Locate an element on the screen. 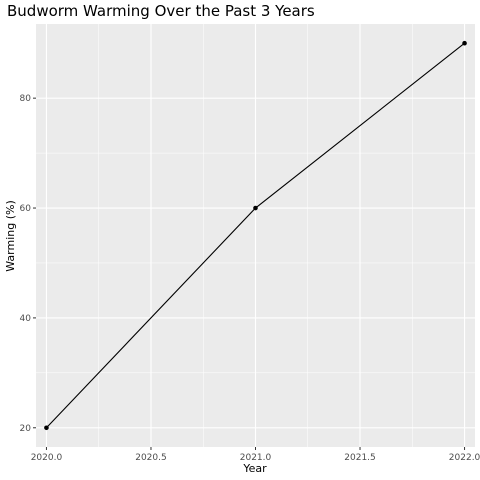 The image size is (480, 480). x-axis: 2020.0 2020.5 2021.0 2021.5 2022.0 is located at coordinates (255, 455).